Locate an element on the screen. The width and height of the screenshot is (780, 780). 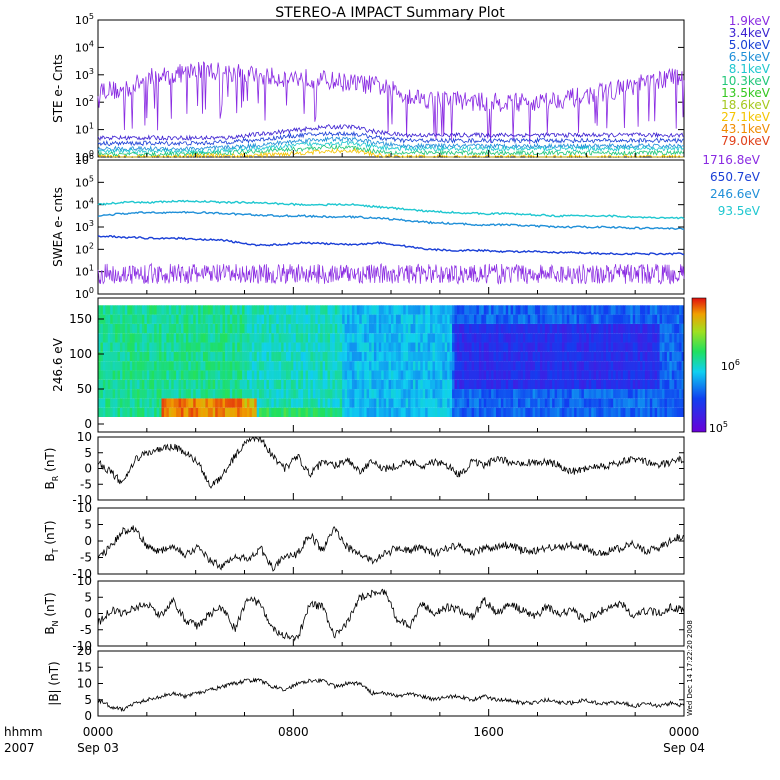
swea-ytick-label: 104 is located at coordinates (84, 204).